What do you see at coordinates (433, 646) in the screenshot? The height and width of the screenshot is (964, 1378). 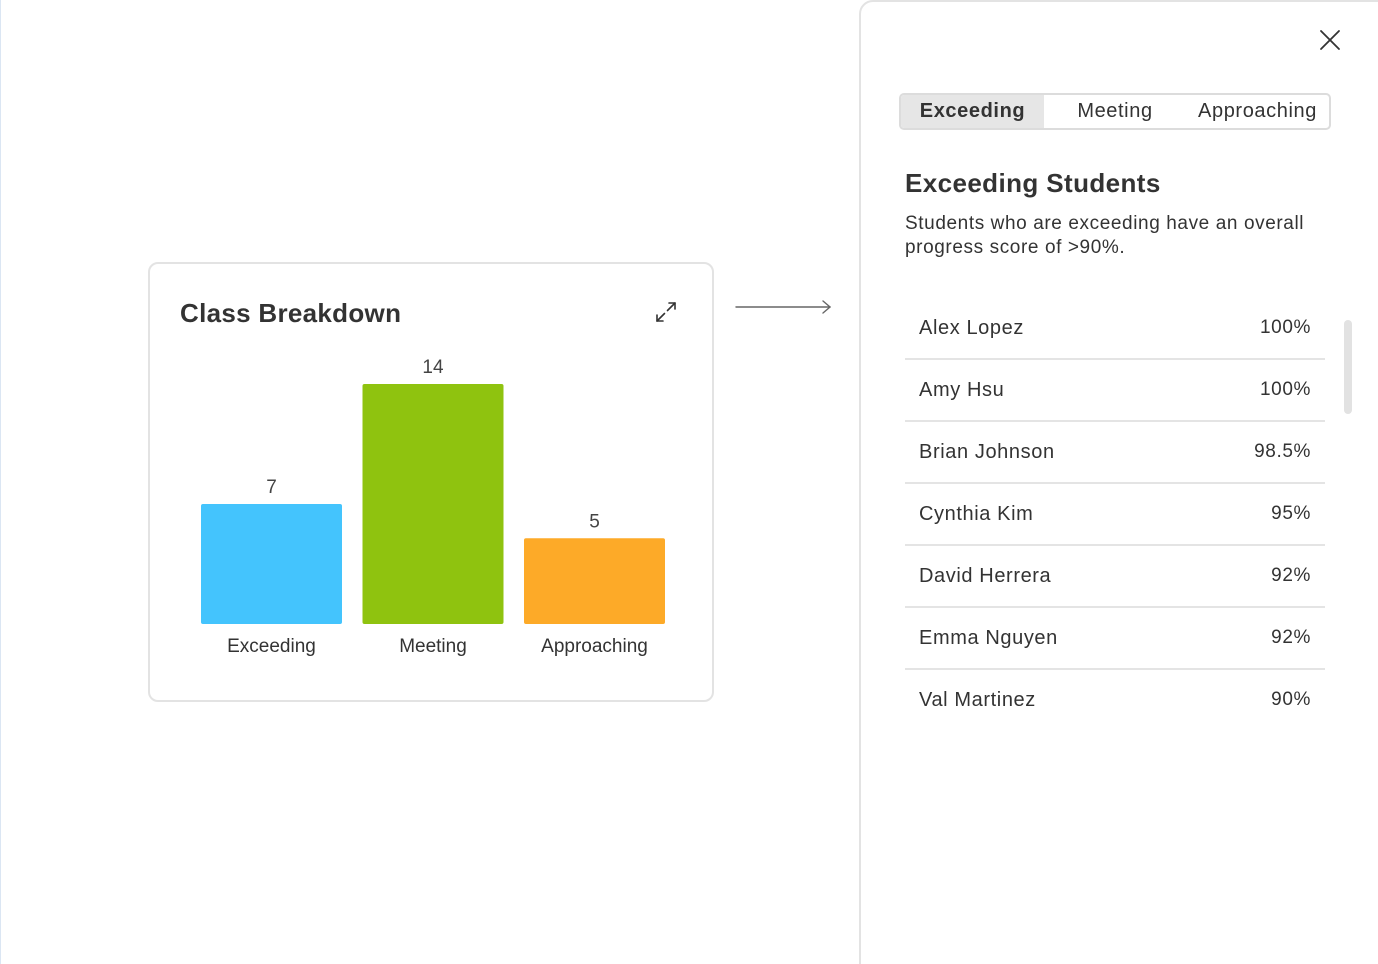 I see `category-label-meeting: Meeting` at bounding box center [433, 646].